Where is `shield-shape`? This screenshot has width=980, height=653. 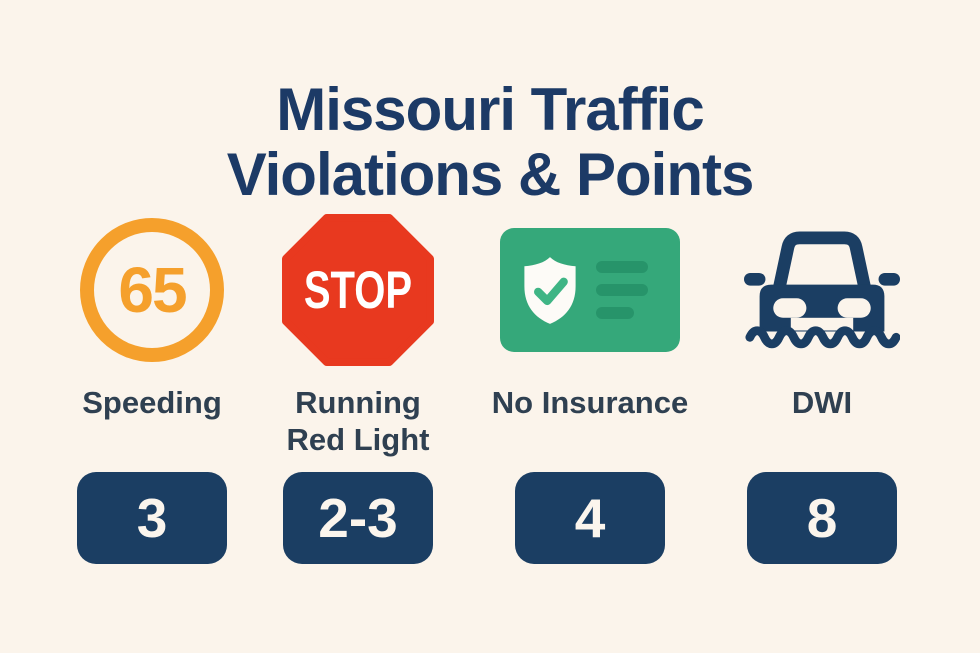
shield-shape is located at coordinates (550, 290).